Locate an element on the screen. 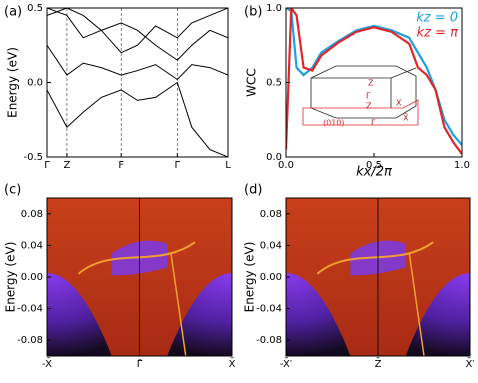 This screenshot has height=383, width=478. x-tick-label: Z is located at coordinates (66, 165).